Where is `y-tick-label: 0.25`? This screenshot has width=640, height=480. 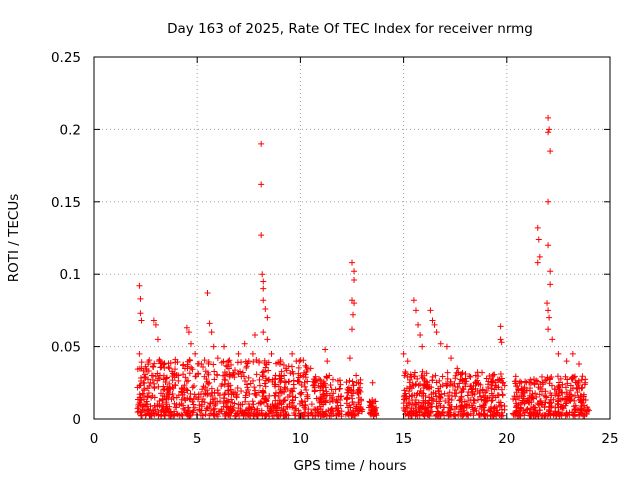
y-tick-label: 0.25 is located at coordinates (66, 58).